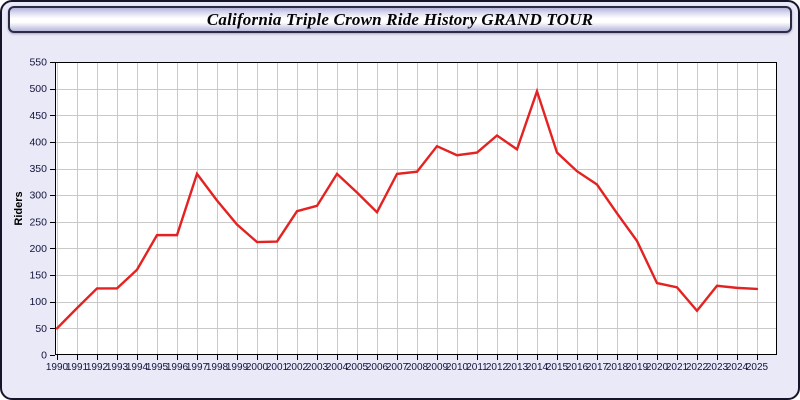 The width and height of the screenshot is (800, 400). What do you see at coordinates (19, 208) in the screenshot?
I see `y-axis-title: Riders` at bounding box center [19, 208].